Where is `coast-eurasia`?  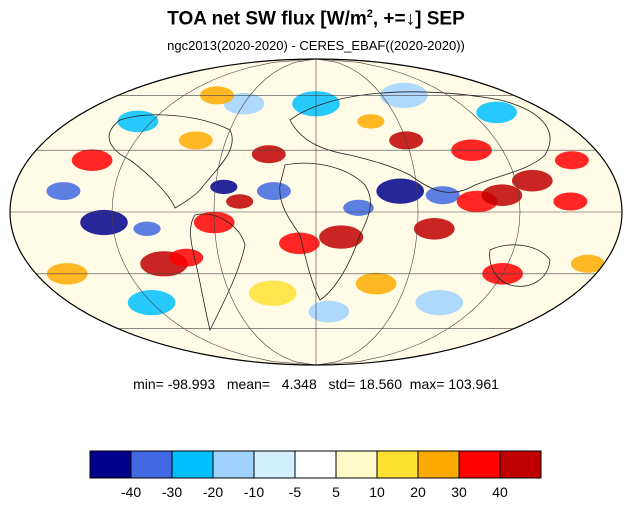
coast-eurasia is located at coordinates (420, 142).